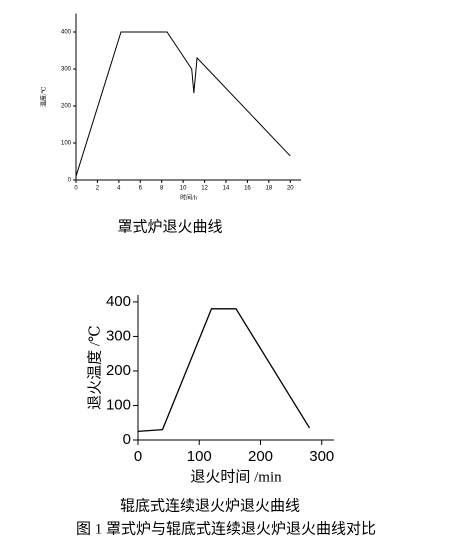 The height and width of the screenshot is (545, 452). Describe the element at coordinates (290, 188) in the screenshot. I see `x-tick-label: 20` at that location.